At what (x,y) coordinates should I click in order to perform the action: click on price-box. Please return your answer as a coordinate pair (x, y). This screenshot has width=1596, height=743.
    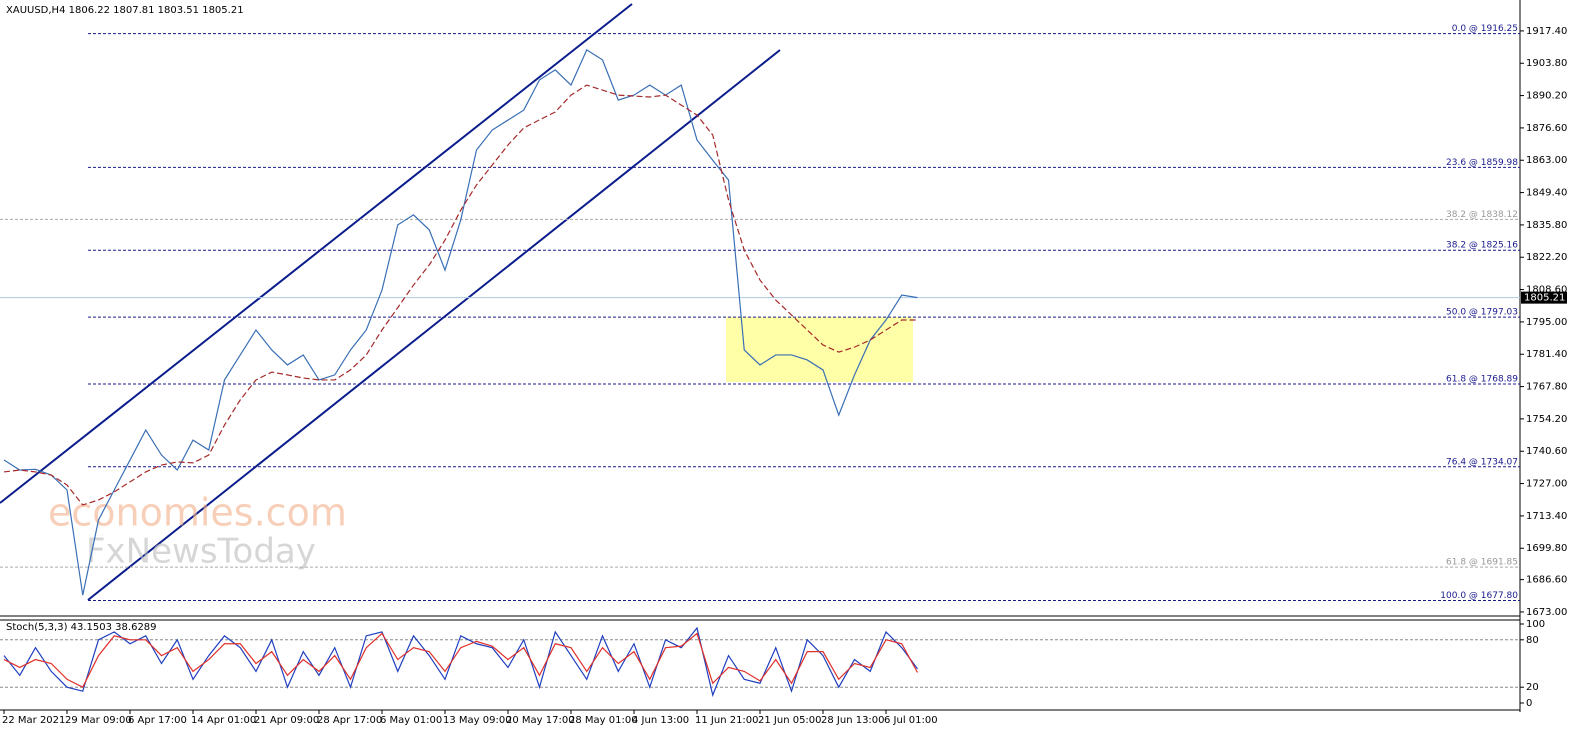
    Looking at the image, I should click on (1544, 297).